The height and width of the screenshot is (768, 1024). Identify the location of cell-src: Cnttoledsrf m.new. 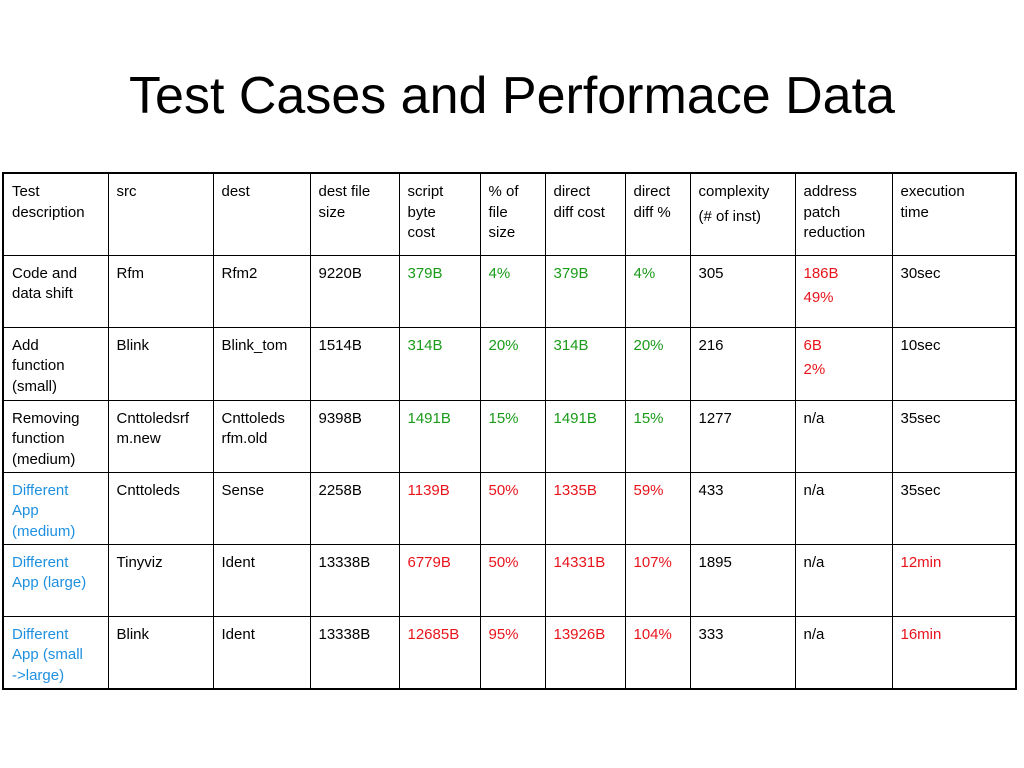
(160, 436).